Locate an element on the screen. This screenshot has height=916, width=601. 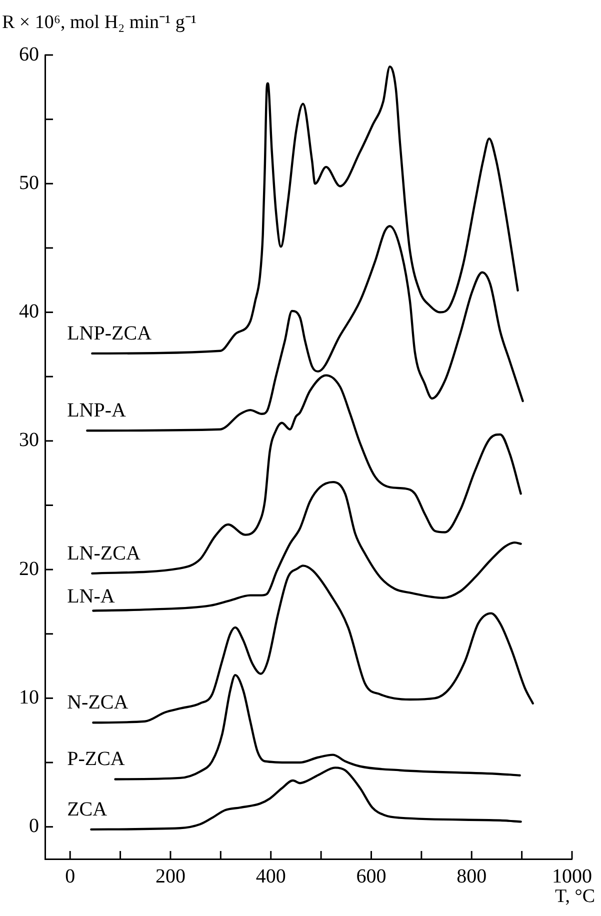
x-axis-title: T, °C is located at coordinates (575, 897).